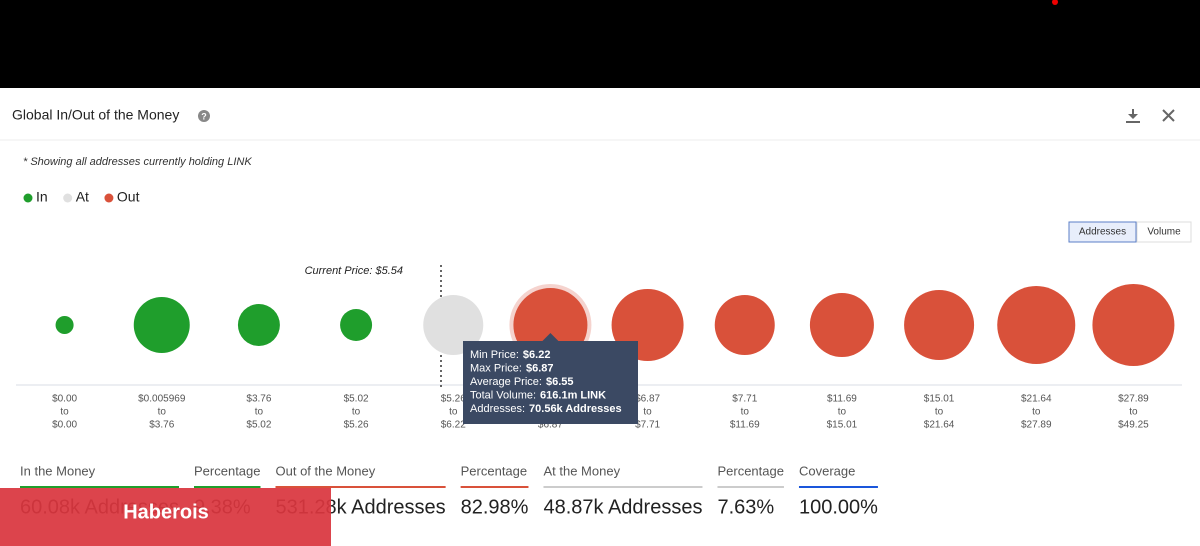  I want to click on tooltip-label: Average Price:, so click(506, 382).